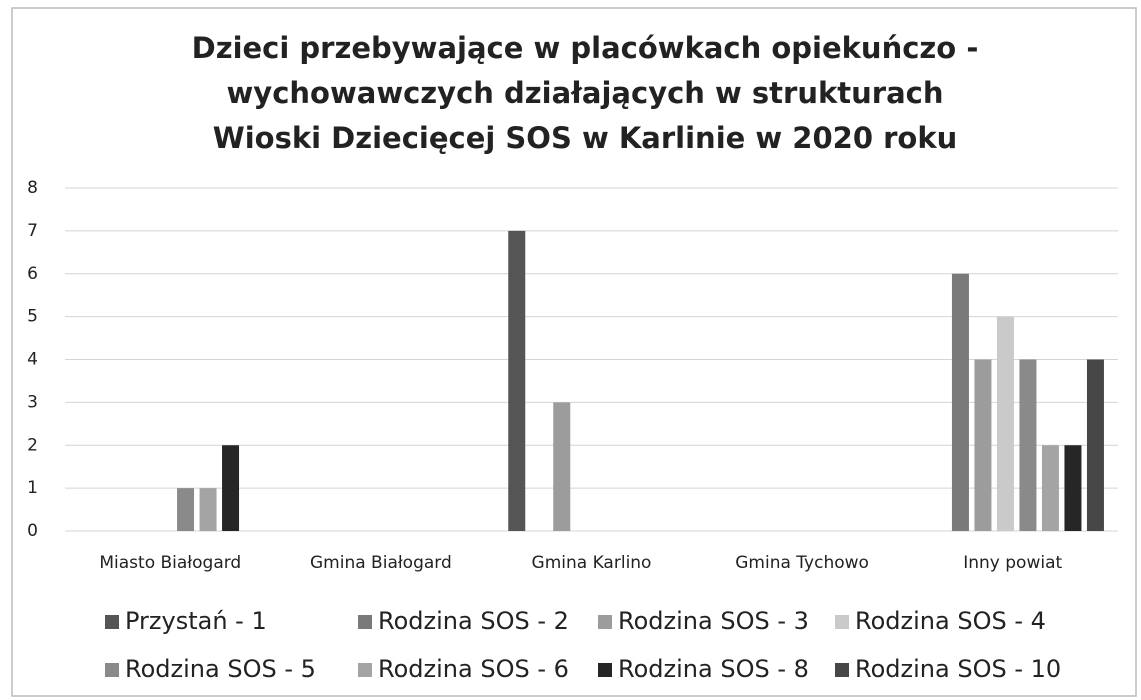 The height and width of the screenshot is (700, 1141). Describe the element at coordinates (381, 563) in the screenshot. I see `x-tick-label: Gmina Białogard` at that location.